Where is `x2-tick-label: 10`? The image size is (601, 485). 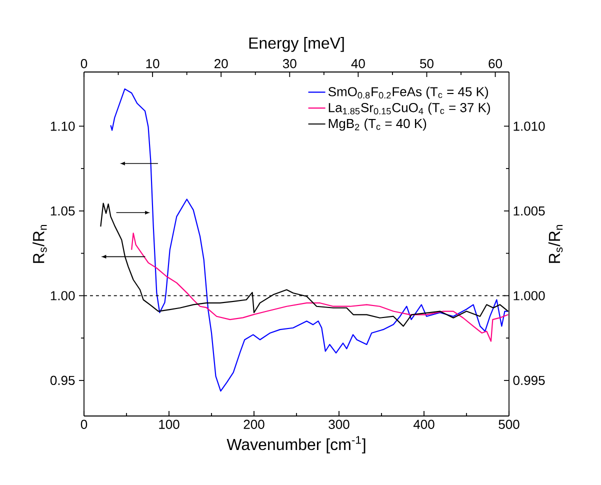
x2-tick-label: 10 is located at coordinates (153, 63).